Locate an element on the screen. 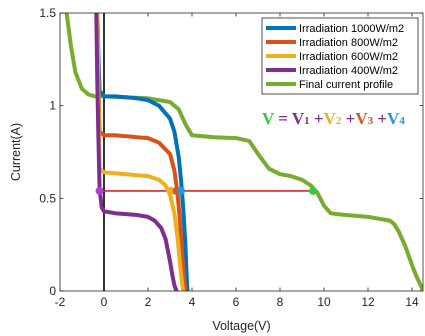 This screenshot has height=336, width=425. y-tick-label: 0.5 is located at coordinates (47, 198).